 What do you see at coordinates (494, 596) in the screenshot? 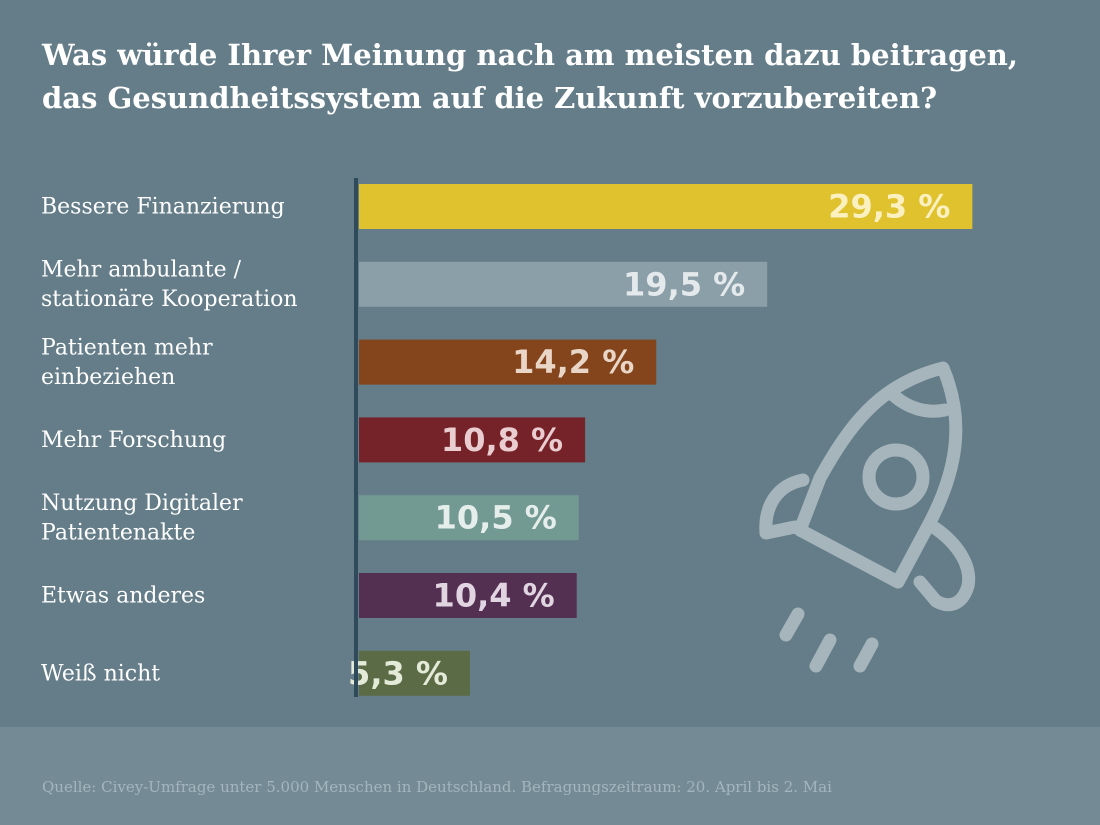
I see `bar-value-label: 10,4 %` at bounding box center [494, 596].